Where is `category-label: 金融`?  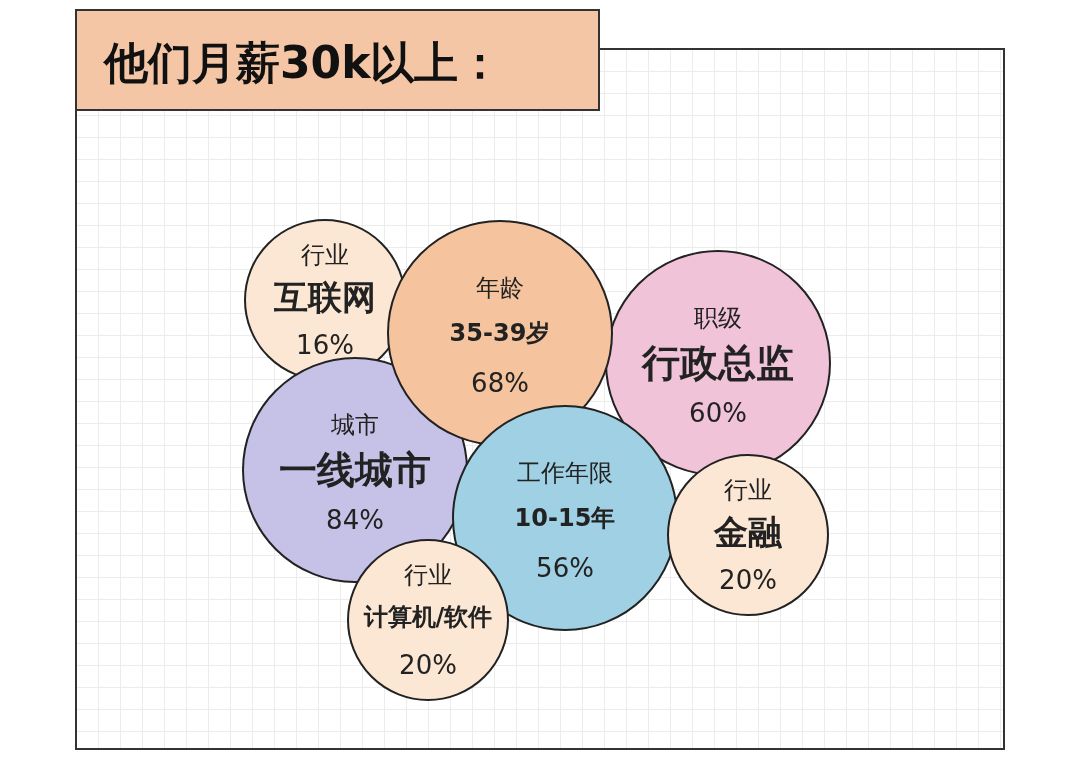
category-label: 金融 is located at coordinates (748, 532).